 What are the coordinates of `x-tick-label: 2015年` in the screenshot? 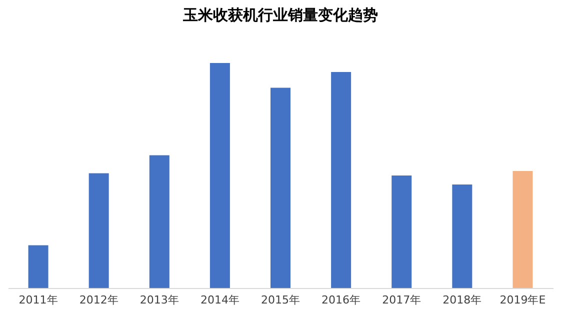 It's located at (280, 300).